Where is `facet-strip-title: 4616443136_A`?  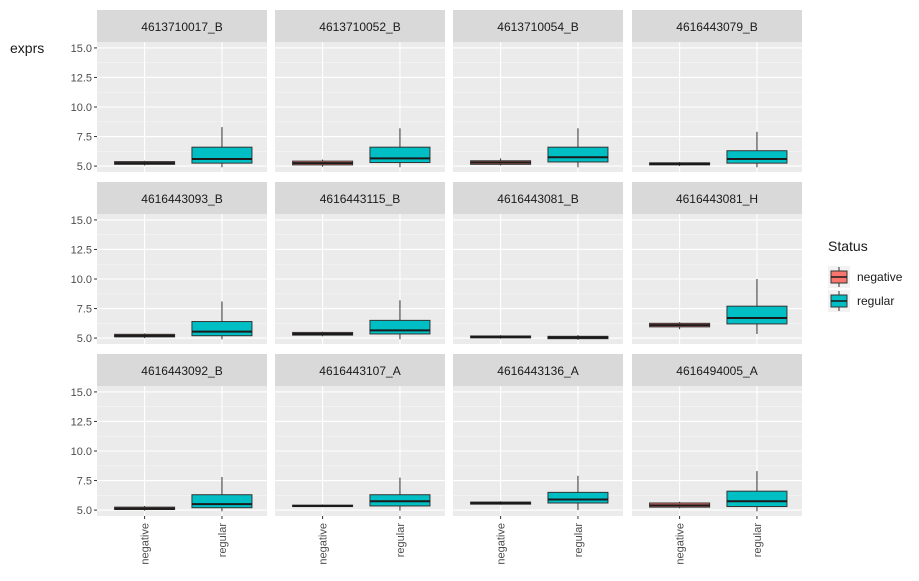
facet-strip-title: 4616443136_A is located at coordinates (537, 371).